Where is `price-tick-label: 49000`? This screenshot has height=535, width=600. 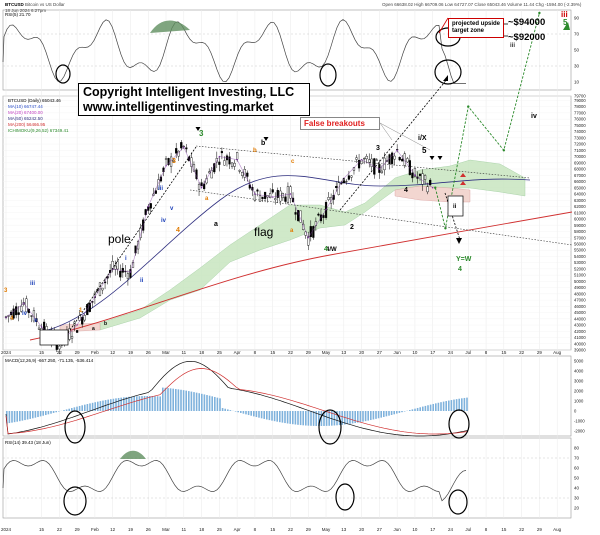 price-tick-label: 49000 is located at coordinates (580, 287).